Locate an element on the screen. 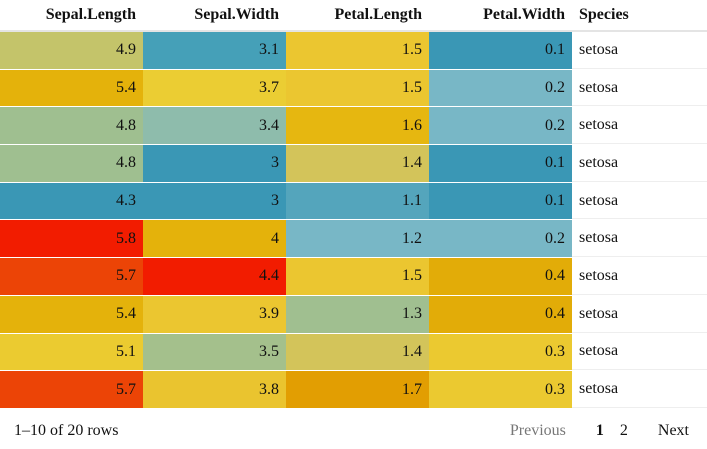 The image size is (707, 449). table-row: 4.3 3 1.1 0.1 setosa is located at coordinates (353, 201).